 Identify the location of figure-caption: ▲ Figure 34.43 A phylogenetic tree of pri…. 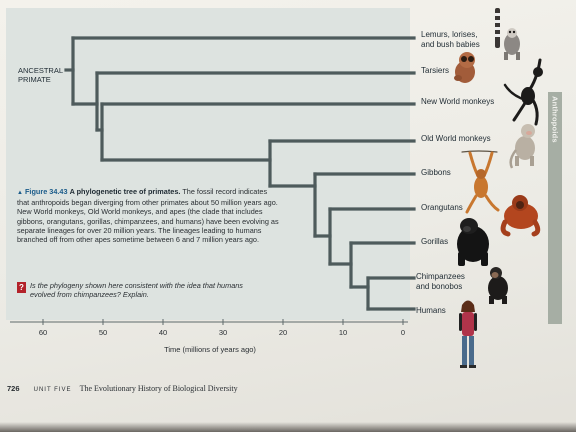
(148, 215).